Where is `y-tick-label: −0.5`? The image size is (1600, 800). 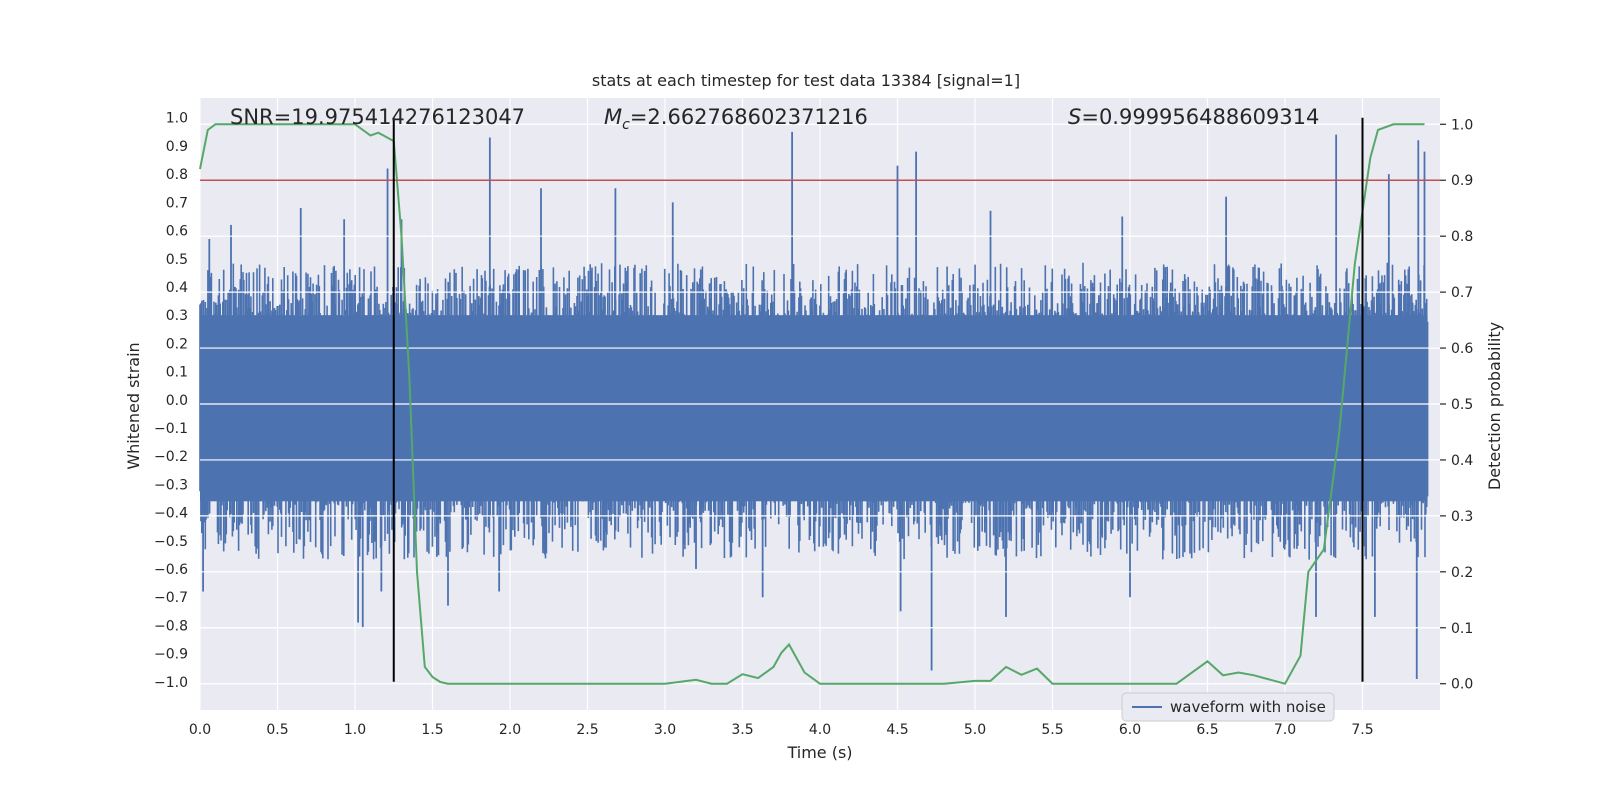
y-tick-label: −0.5 is located at coordinates (171, 542).